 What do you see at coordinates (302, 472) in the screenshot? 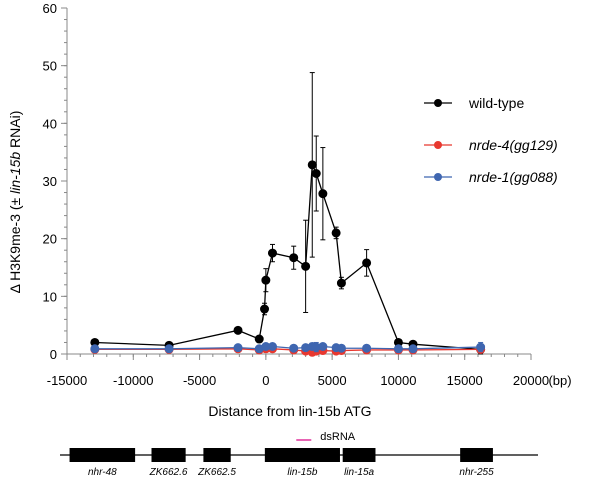
I see `gene-label: lin-15b` at bounding box center [302, 472].